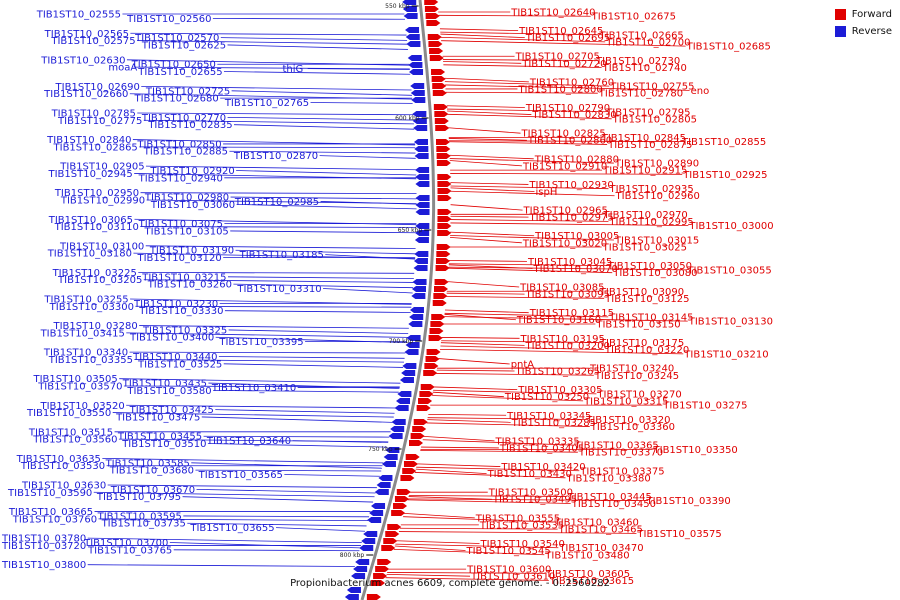 The width and height of the screenshot is (900, 600). Describe the element at coordinates (625, 401) in the screenshot. I see `forward-gene-label: TIB1ST10_03315` at that location.